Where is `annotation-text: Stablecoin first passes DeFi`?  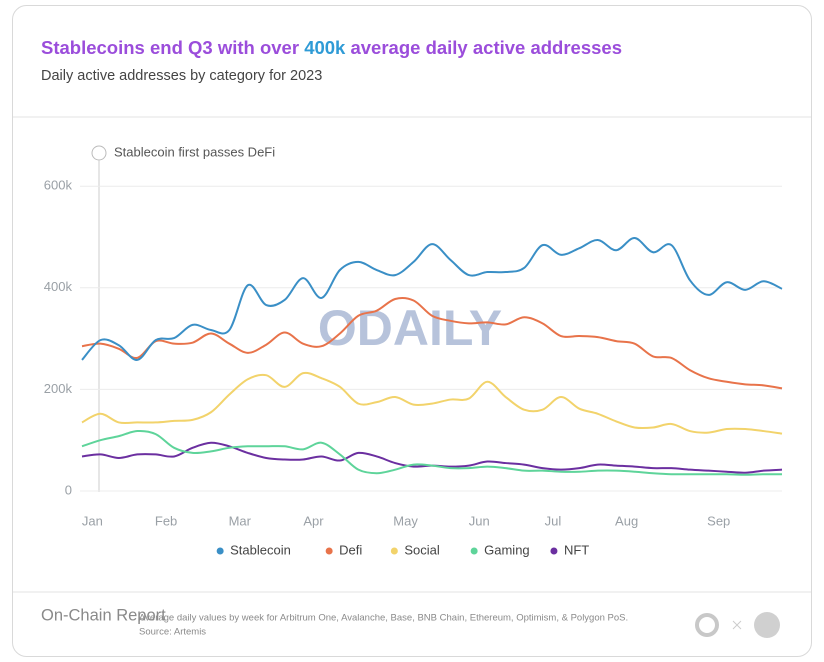 annotation-text: Stablecoin first passes DeFi is located at coordinates (194, 151).